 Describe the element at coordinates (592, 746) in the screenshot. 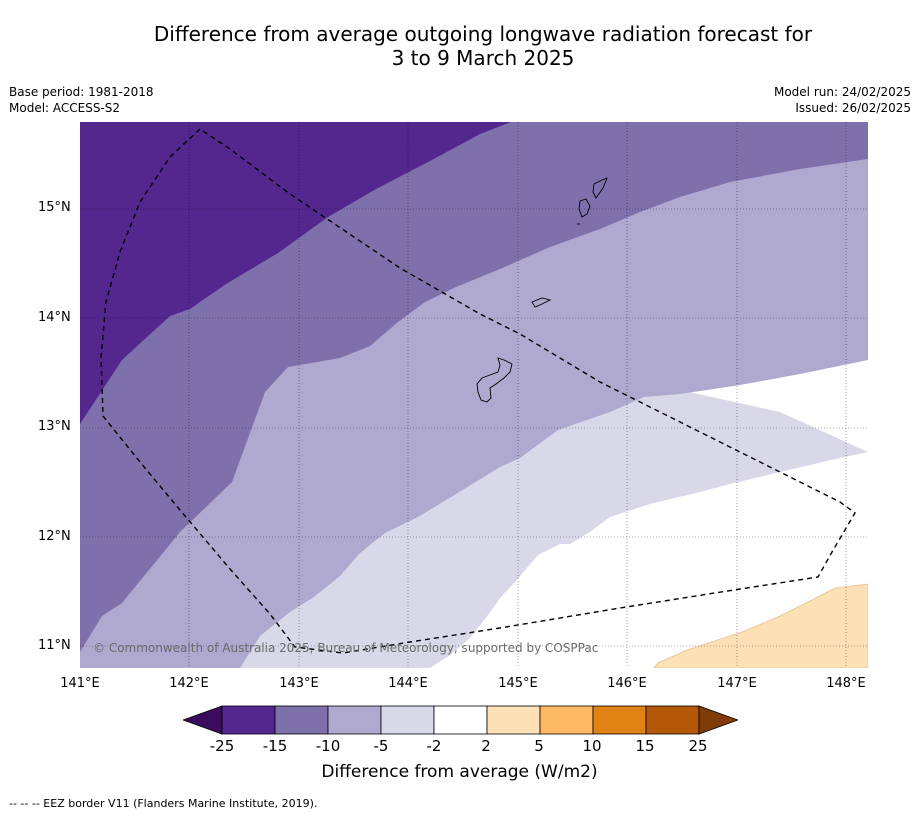

I see `cbar-tick-7: 10` at that location.